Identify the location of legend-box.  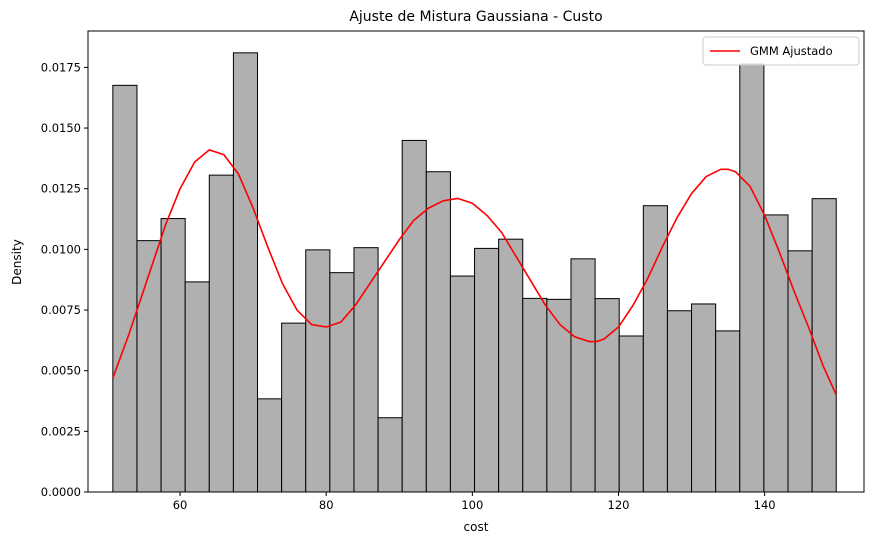
(781, 51).